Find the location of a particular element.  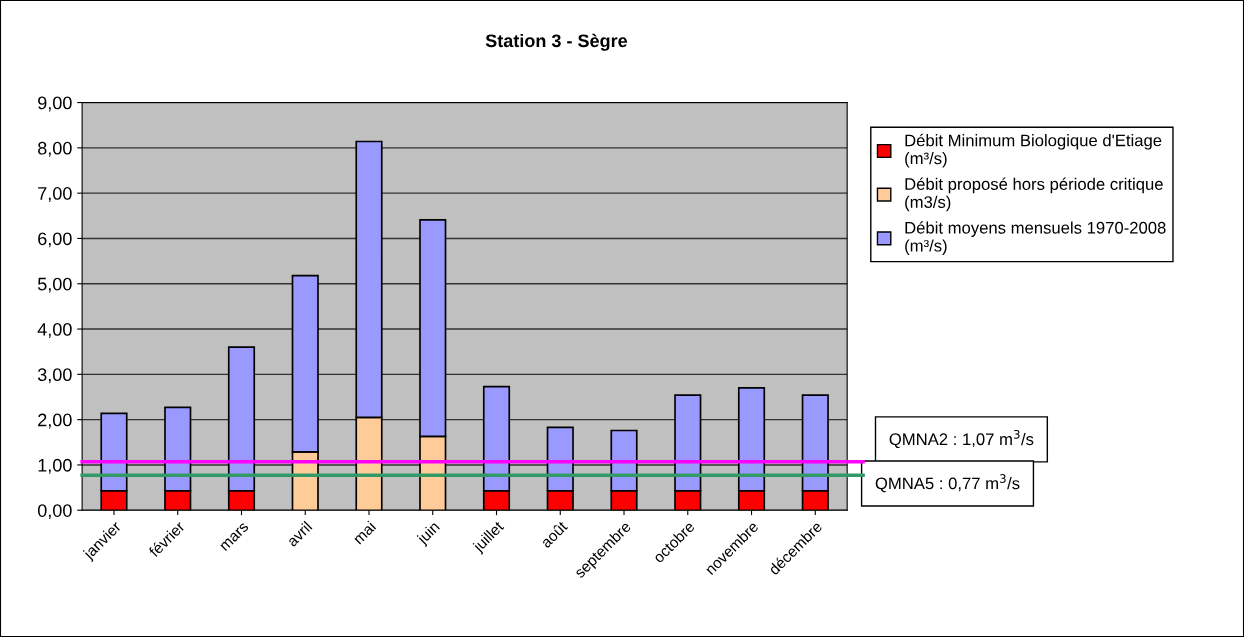

y-tick-label: 3,00 is located at coordinates (54, 376).